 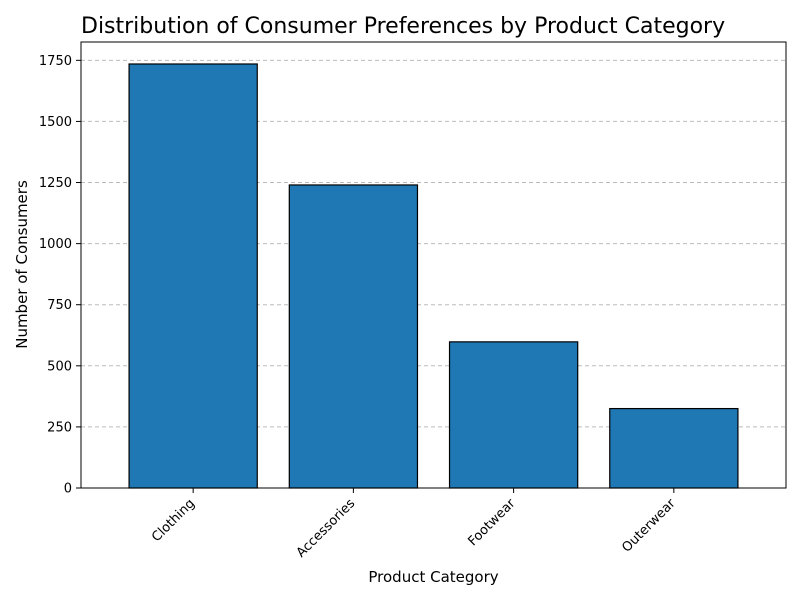 What do you see at coordinates (193, 276) in the screenshot?
I see `bar-clothing` at bounding box center [193, 276].